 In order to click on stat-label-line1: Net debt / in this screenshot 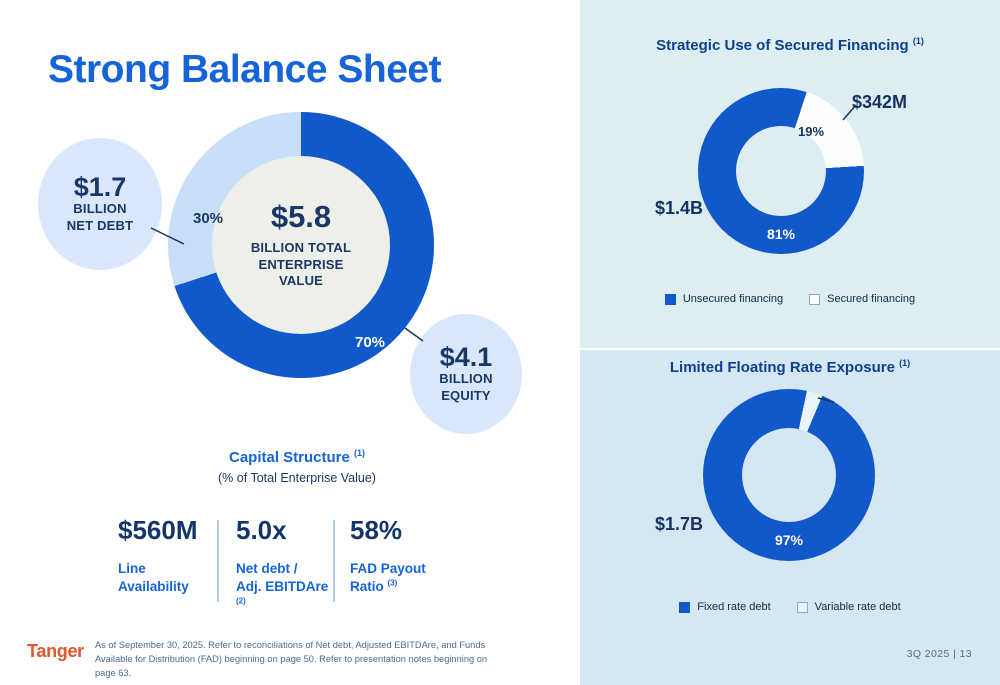, I will do `click(267, 568)`.